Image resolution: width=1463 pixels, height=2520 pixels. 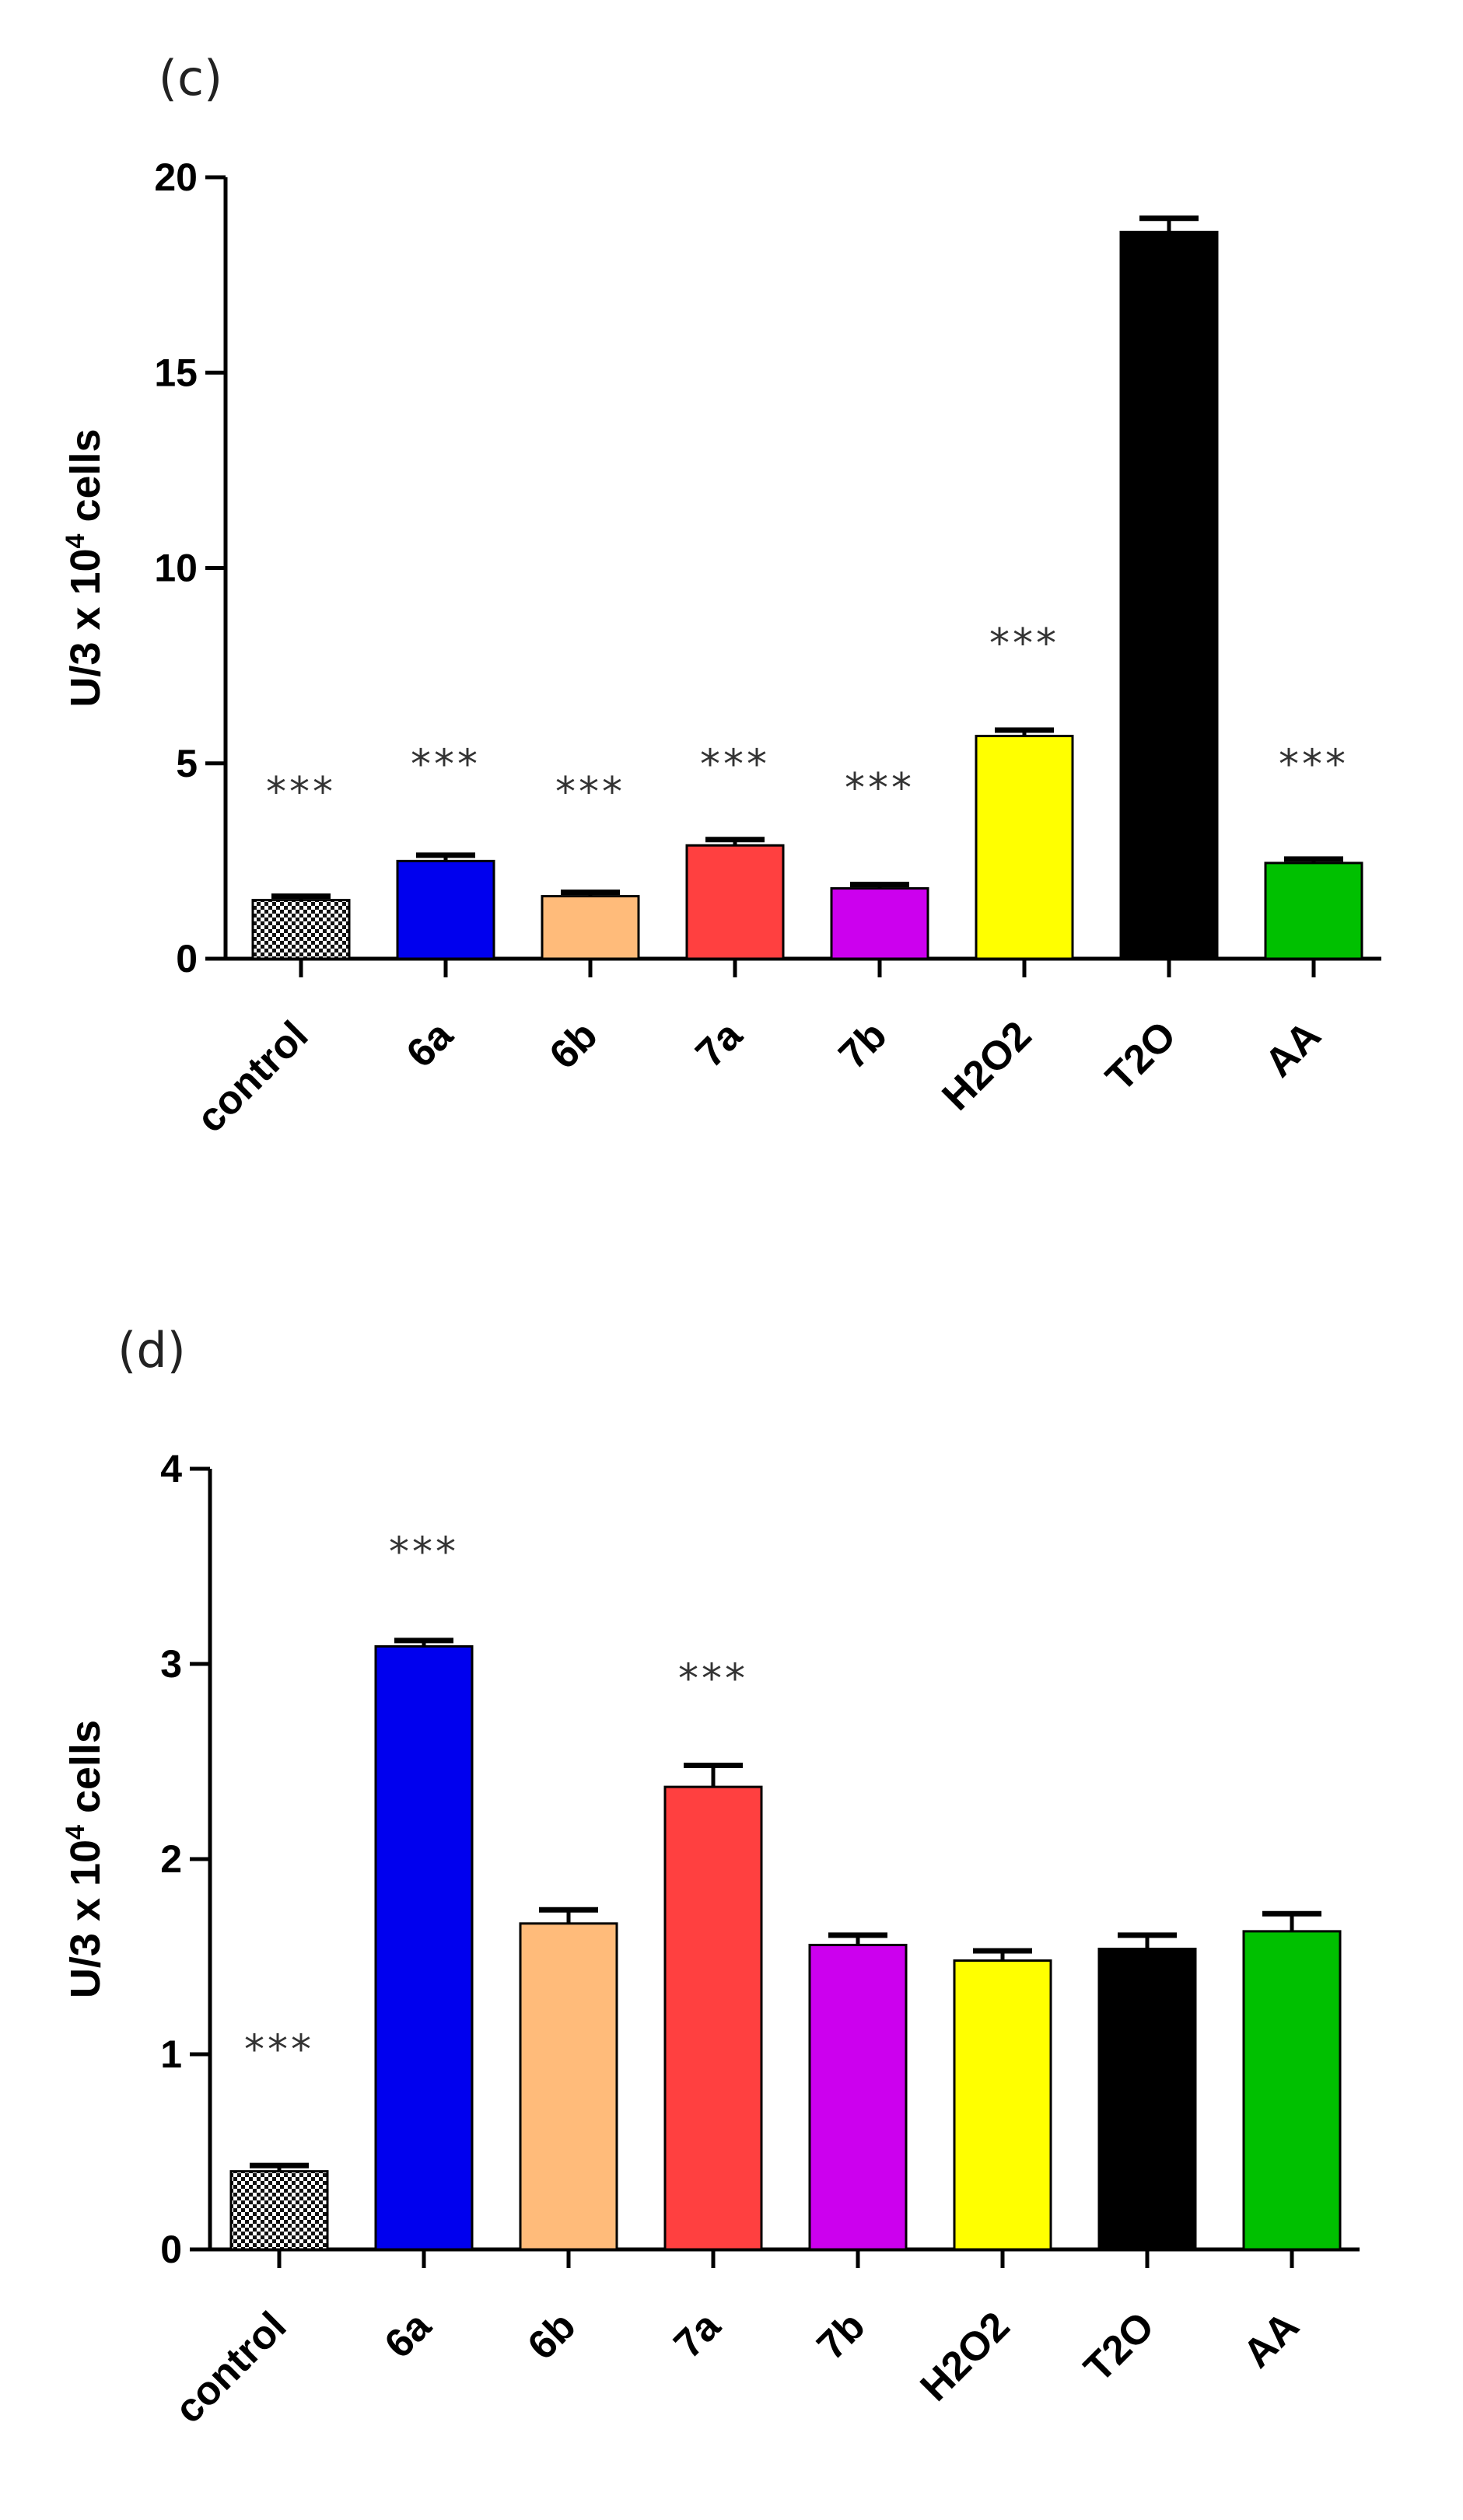 What do you see at coordinates (1169, 595) in the screenshot?
I see `bar-t2o-c` at bounding box center [1169, 595].